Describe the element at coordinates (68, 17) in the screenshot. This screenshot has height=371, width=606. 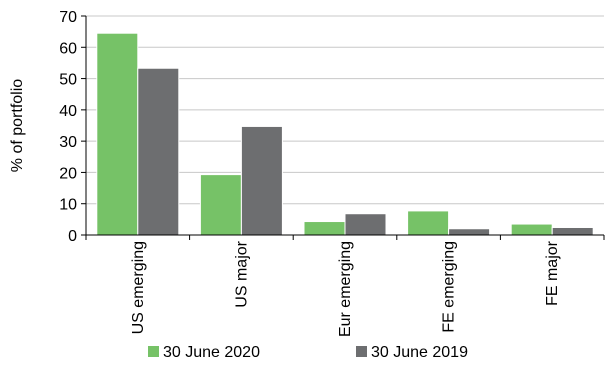
I see `y-tick-label: 70` at that location.